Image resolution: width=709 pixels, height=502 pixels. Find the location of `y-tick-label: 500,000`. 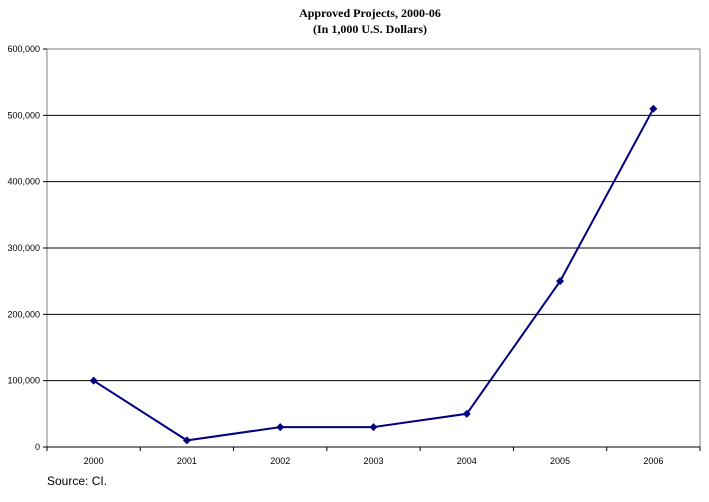

y-tick-label: 500,000 is located at coordinates (23, 115).